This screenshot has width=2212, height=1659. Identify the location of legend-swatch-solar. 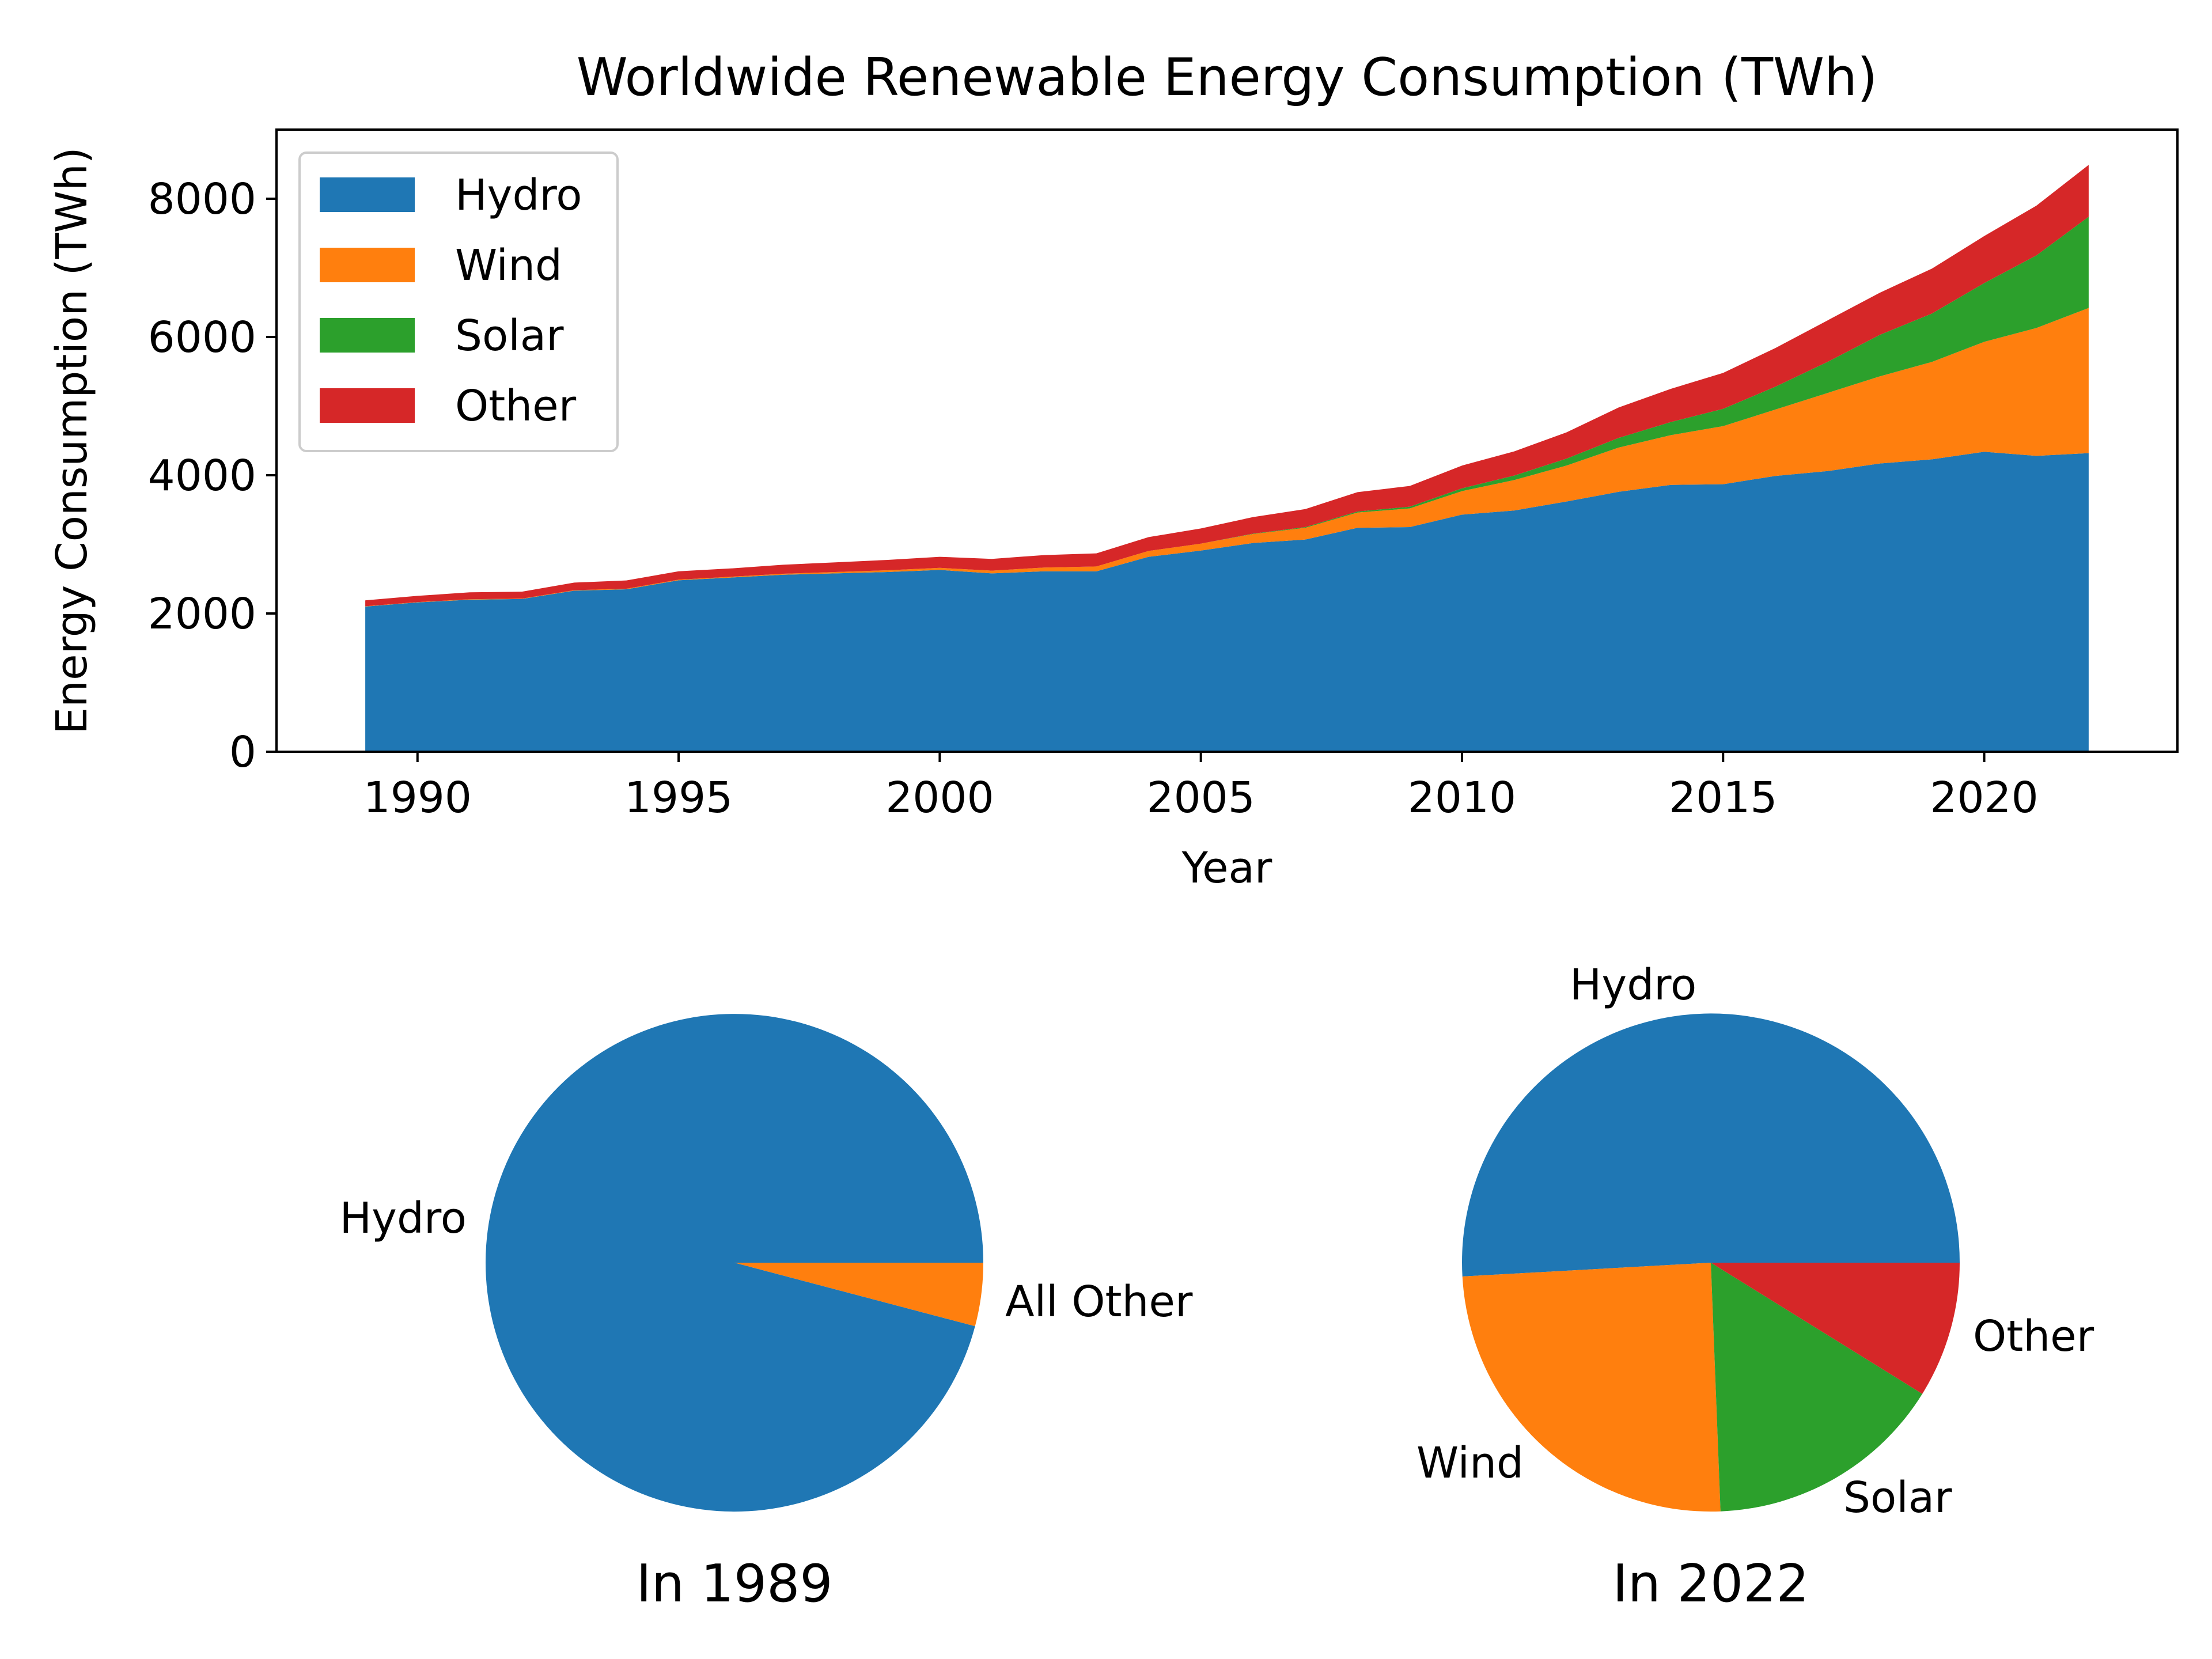
(367, 335).